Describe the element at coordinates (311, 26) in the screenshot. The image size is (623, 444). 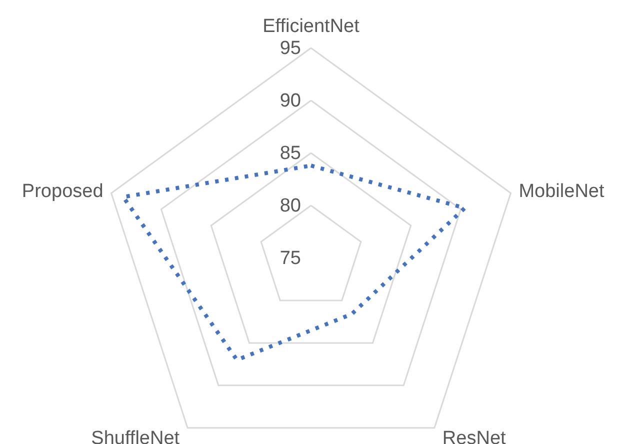
I see `spoke-label: EfficientNet` at that location.